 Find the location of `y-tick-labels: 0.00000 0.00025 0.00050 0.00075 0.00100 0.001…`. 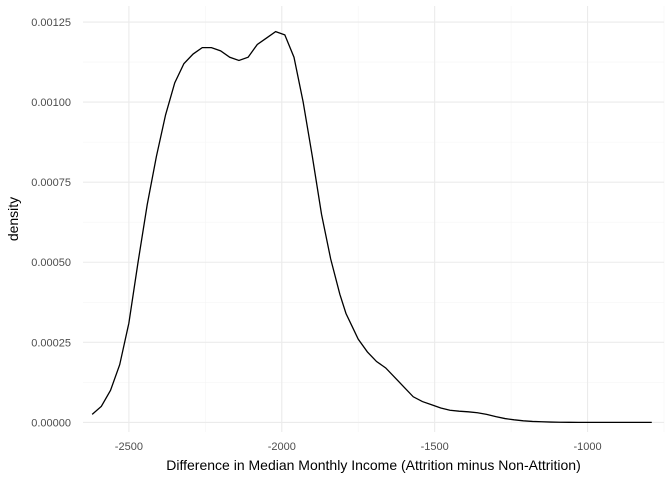

y-tick-labels: 0.00000 0.00025 0.00050 0.00075 0.00100 0.001… is located at coordinates (51, 223).